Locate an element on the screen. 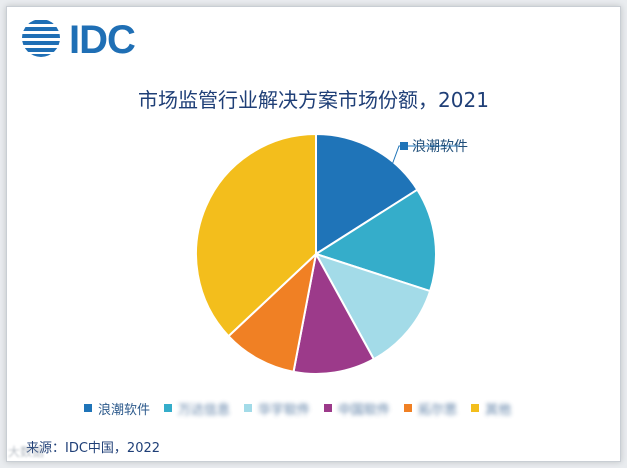  callout-swatch is located at coordinates (404, 146).